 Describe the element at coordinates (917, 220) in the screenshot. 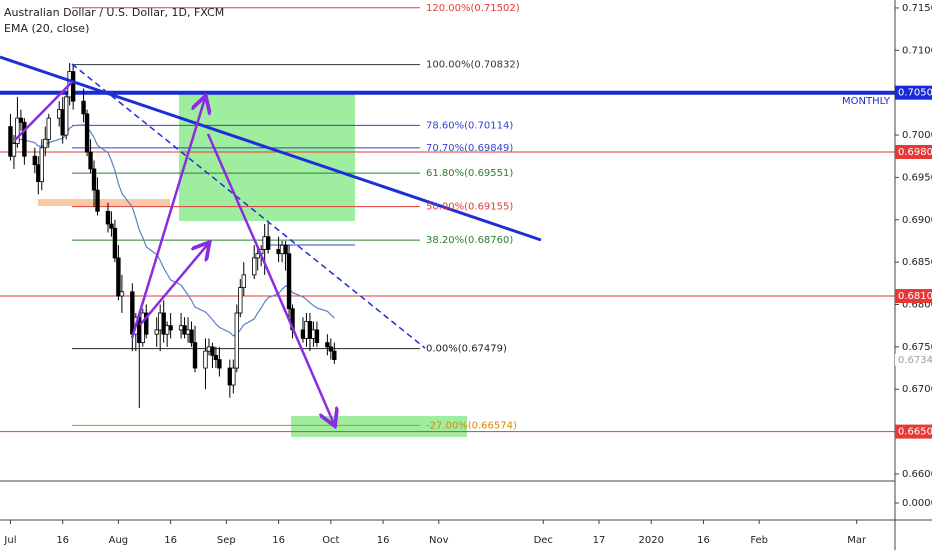

I see `y-tick-label: 0.69000` at that location.